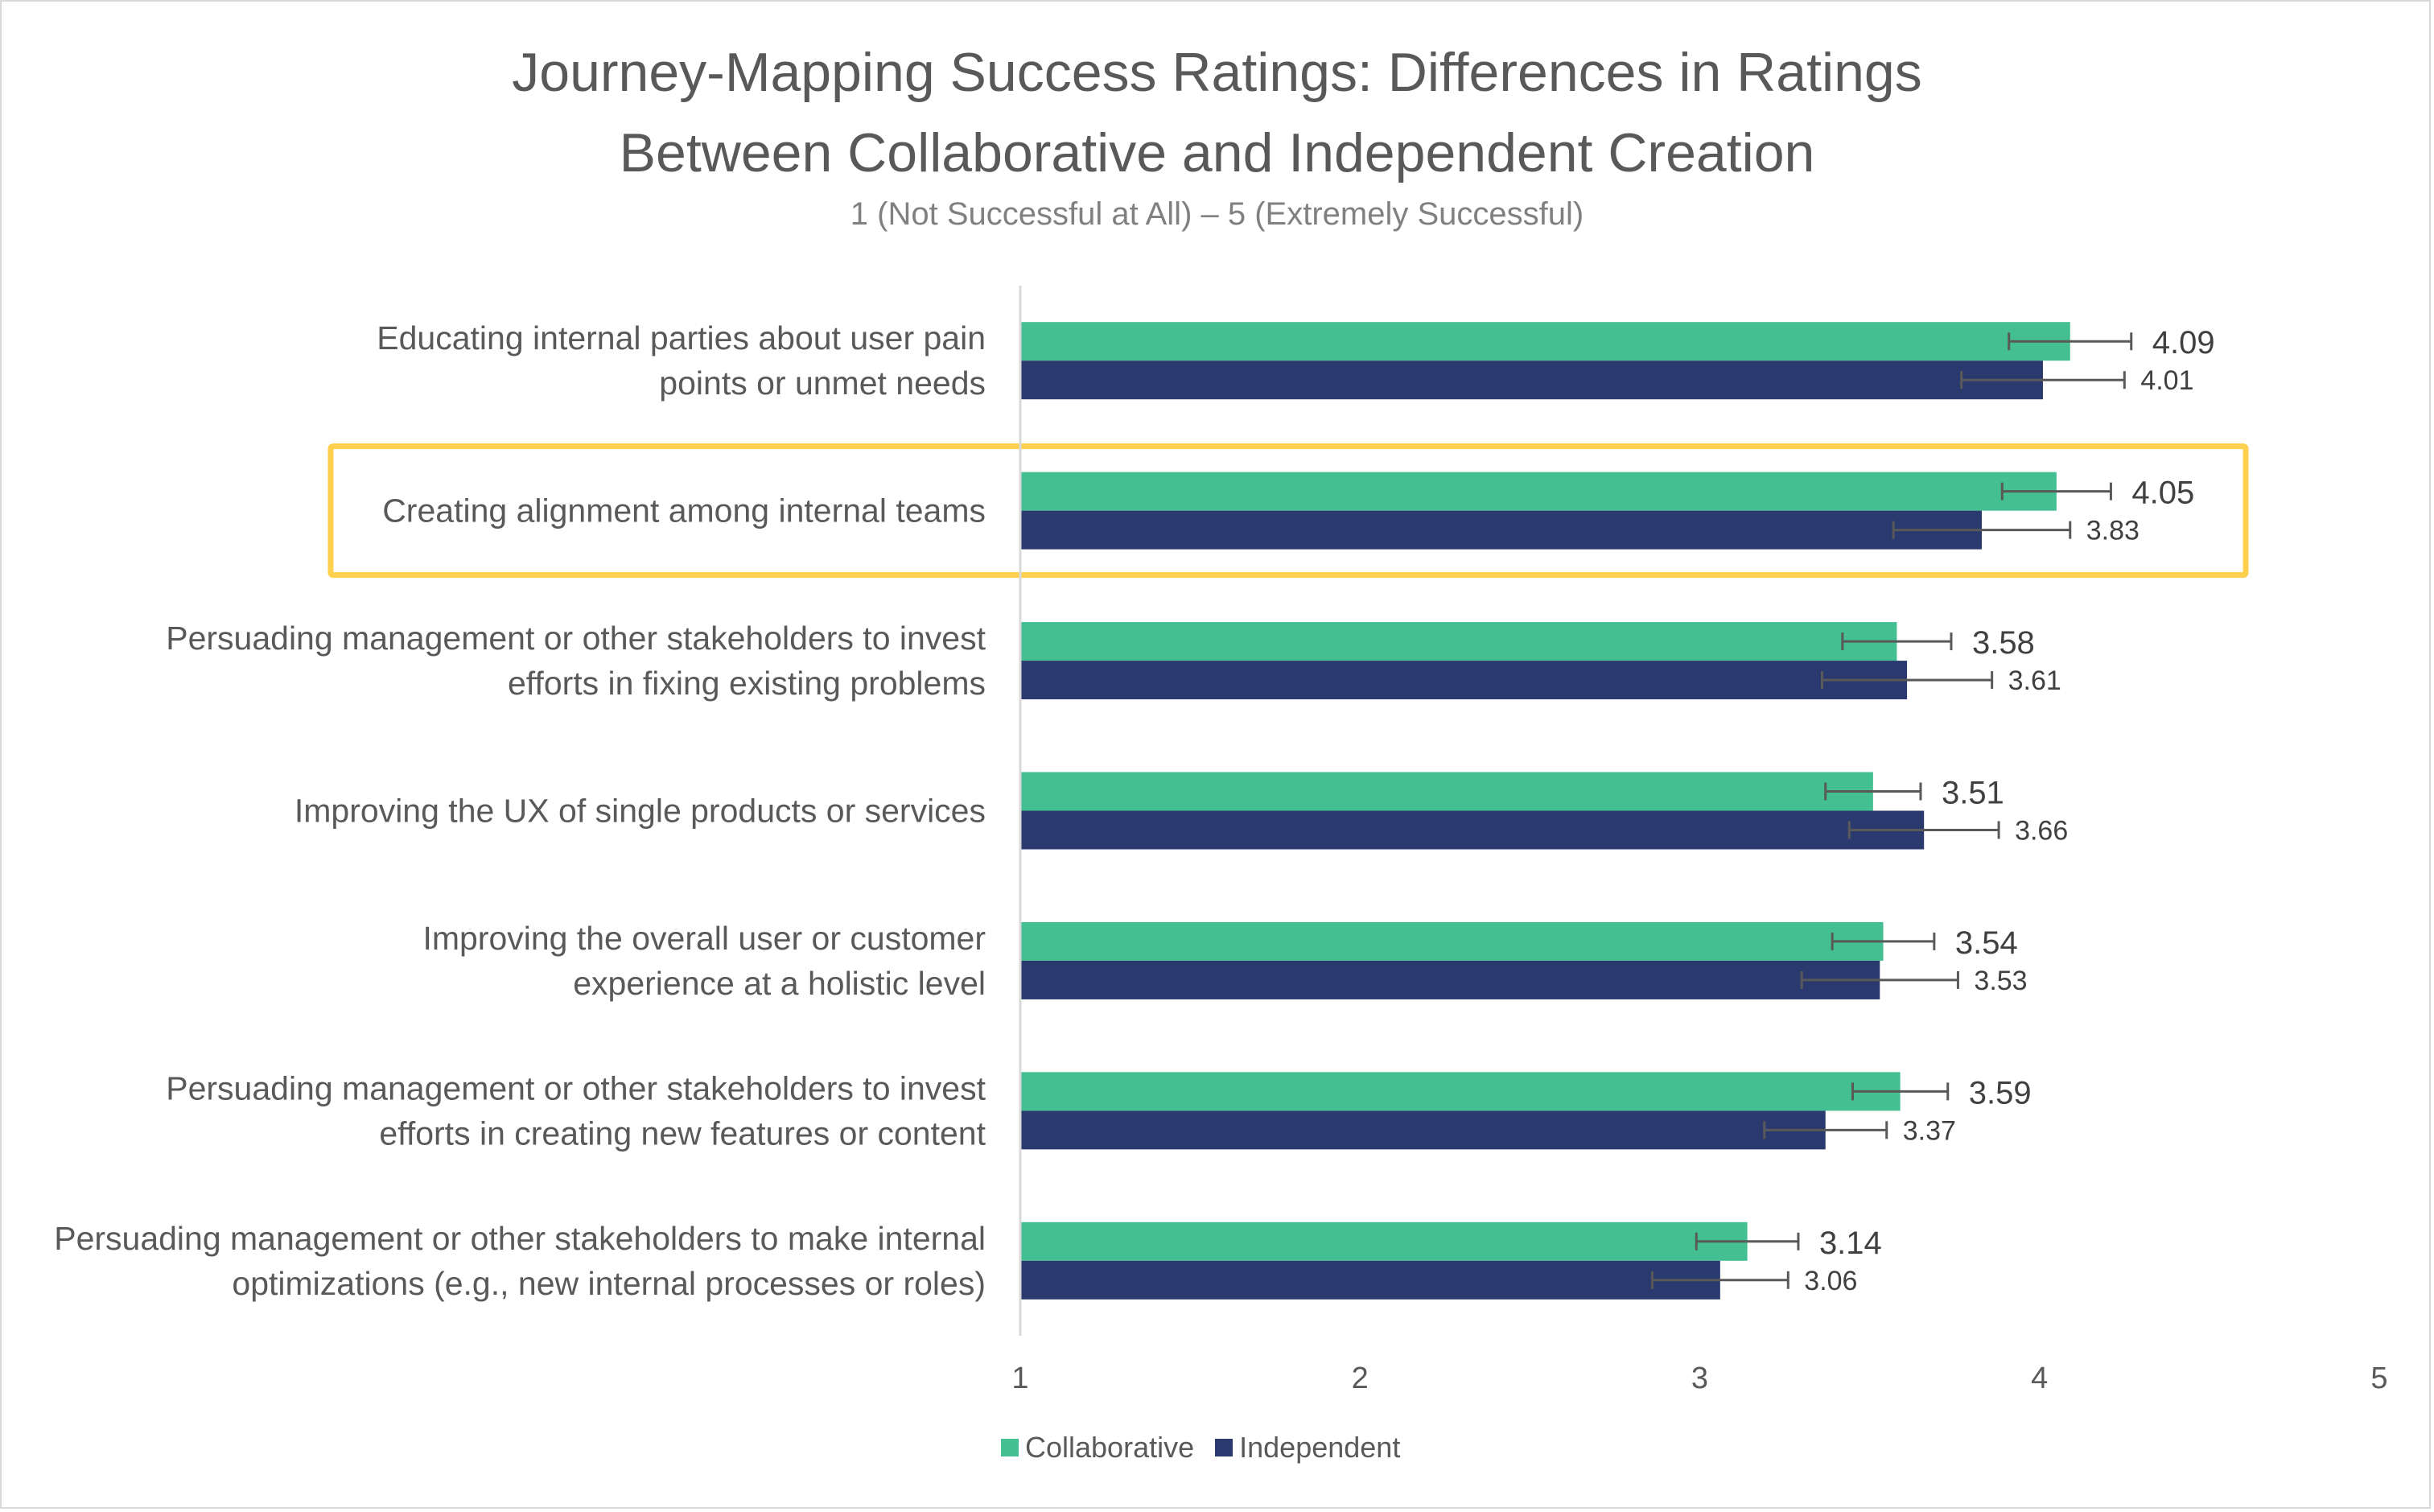 Image resolution: width=2434 pixels, height=1512 pixels. What do you see at coordinates (1320, 1447) in the screenshot?
I see `legend-label-independent: Independent` at bounding box center [1320, 1447].